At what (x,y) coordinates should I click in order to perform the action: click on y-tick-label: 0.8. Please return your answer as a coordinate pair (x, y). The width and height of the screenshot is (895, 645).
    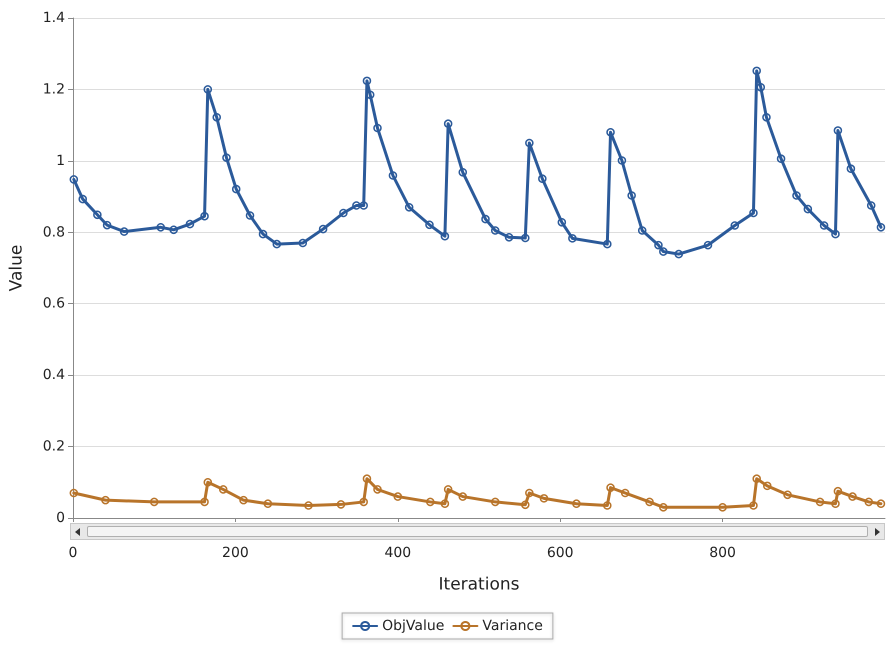
    Looking at the image, I should click on (53, 232).